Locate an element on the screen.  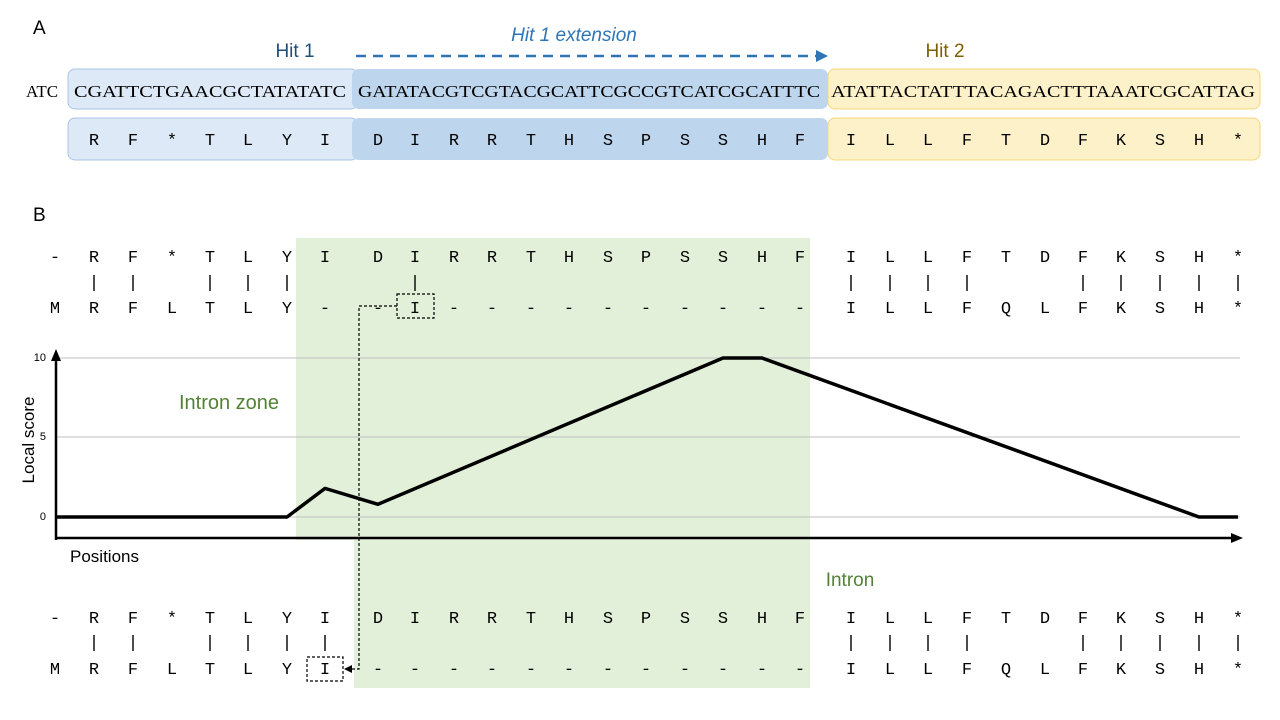
y-tick-10: 10 is located at coordinates (40, 358).